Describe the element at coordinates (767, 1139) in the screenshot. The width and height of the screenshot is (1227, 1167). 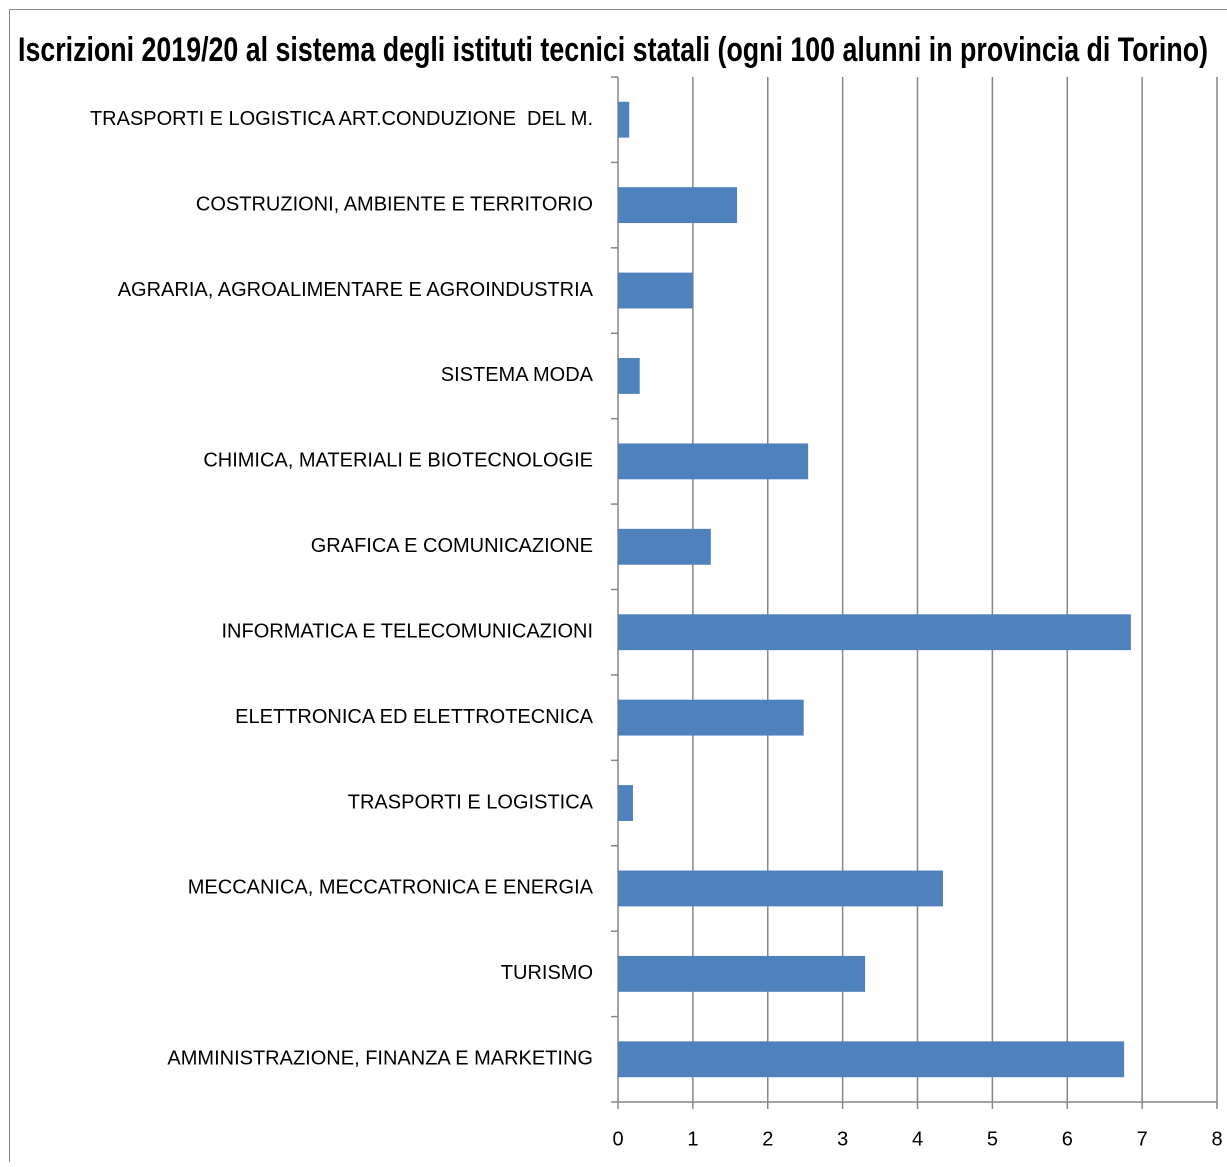
I see `x-tick-label: 2` at that location.